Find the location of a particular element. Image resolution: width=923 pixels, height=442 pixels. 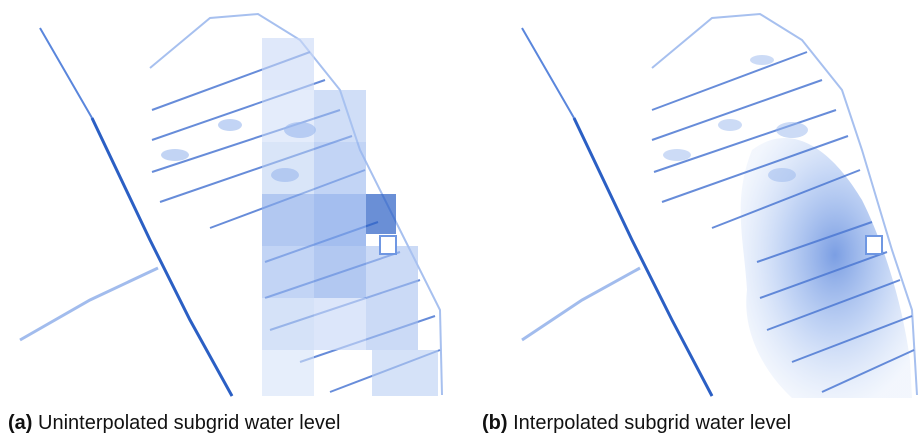

caption-tag: (a) is located at coordinates (20, 423).